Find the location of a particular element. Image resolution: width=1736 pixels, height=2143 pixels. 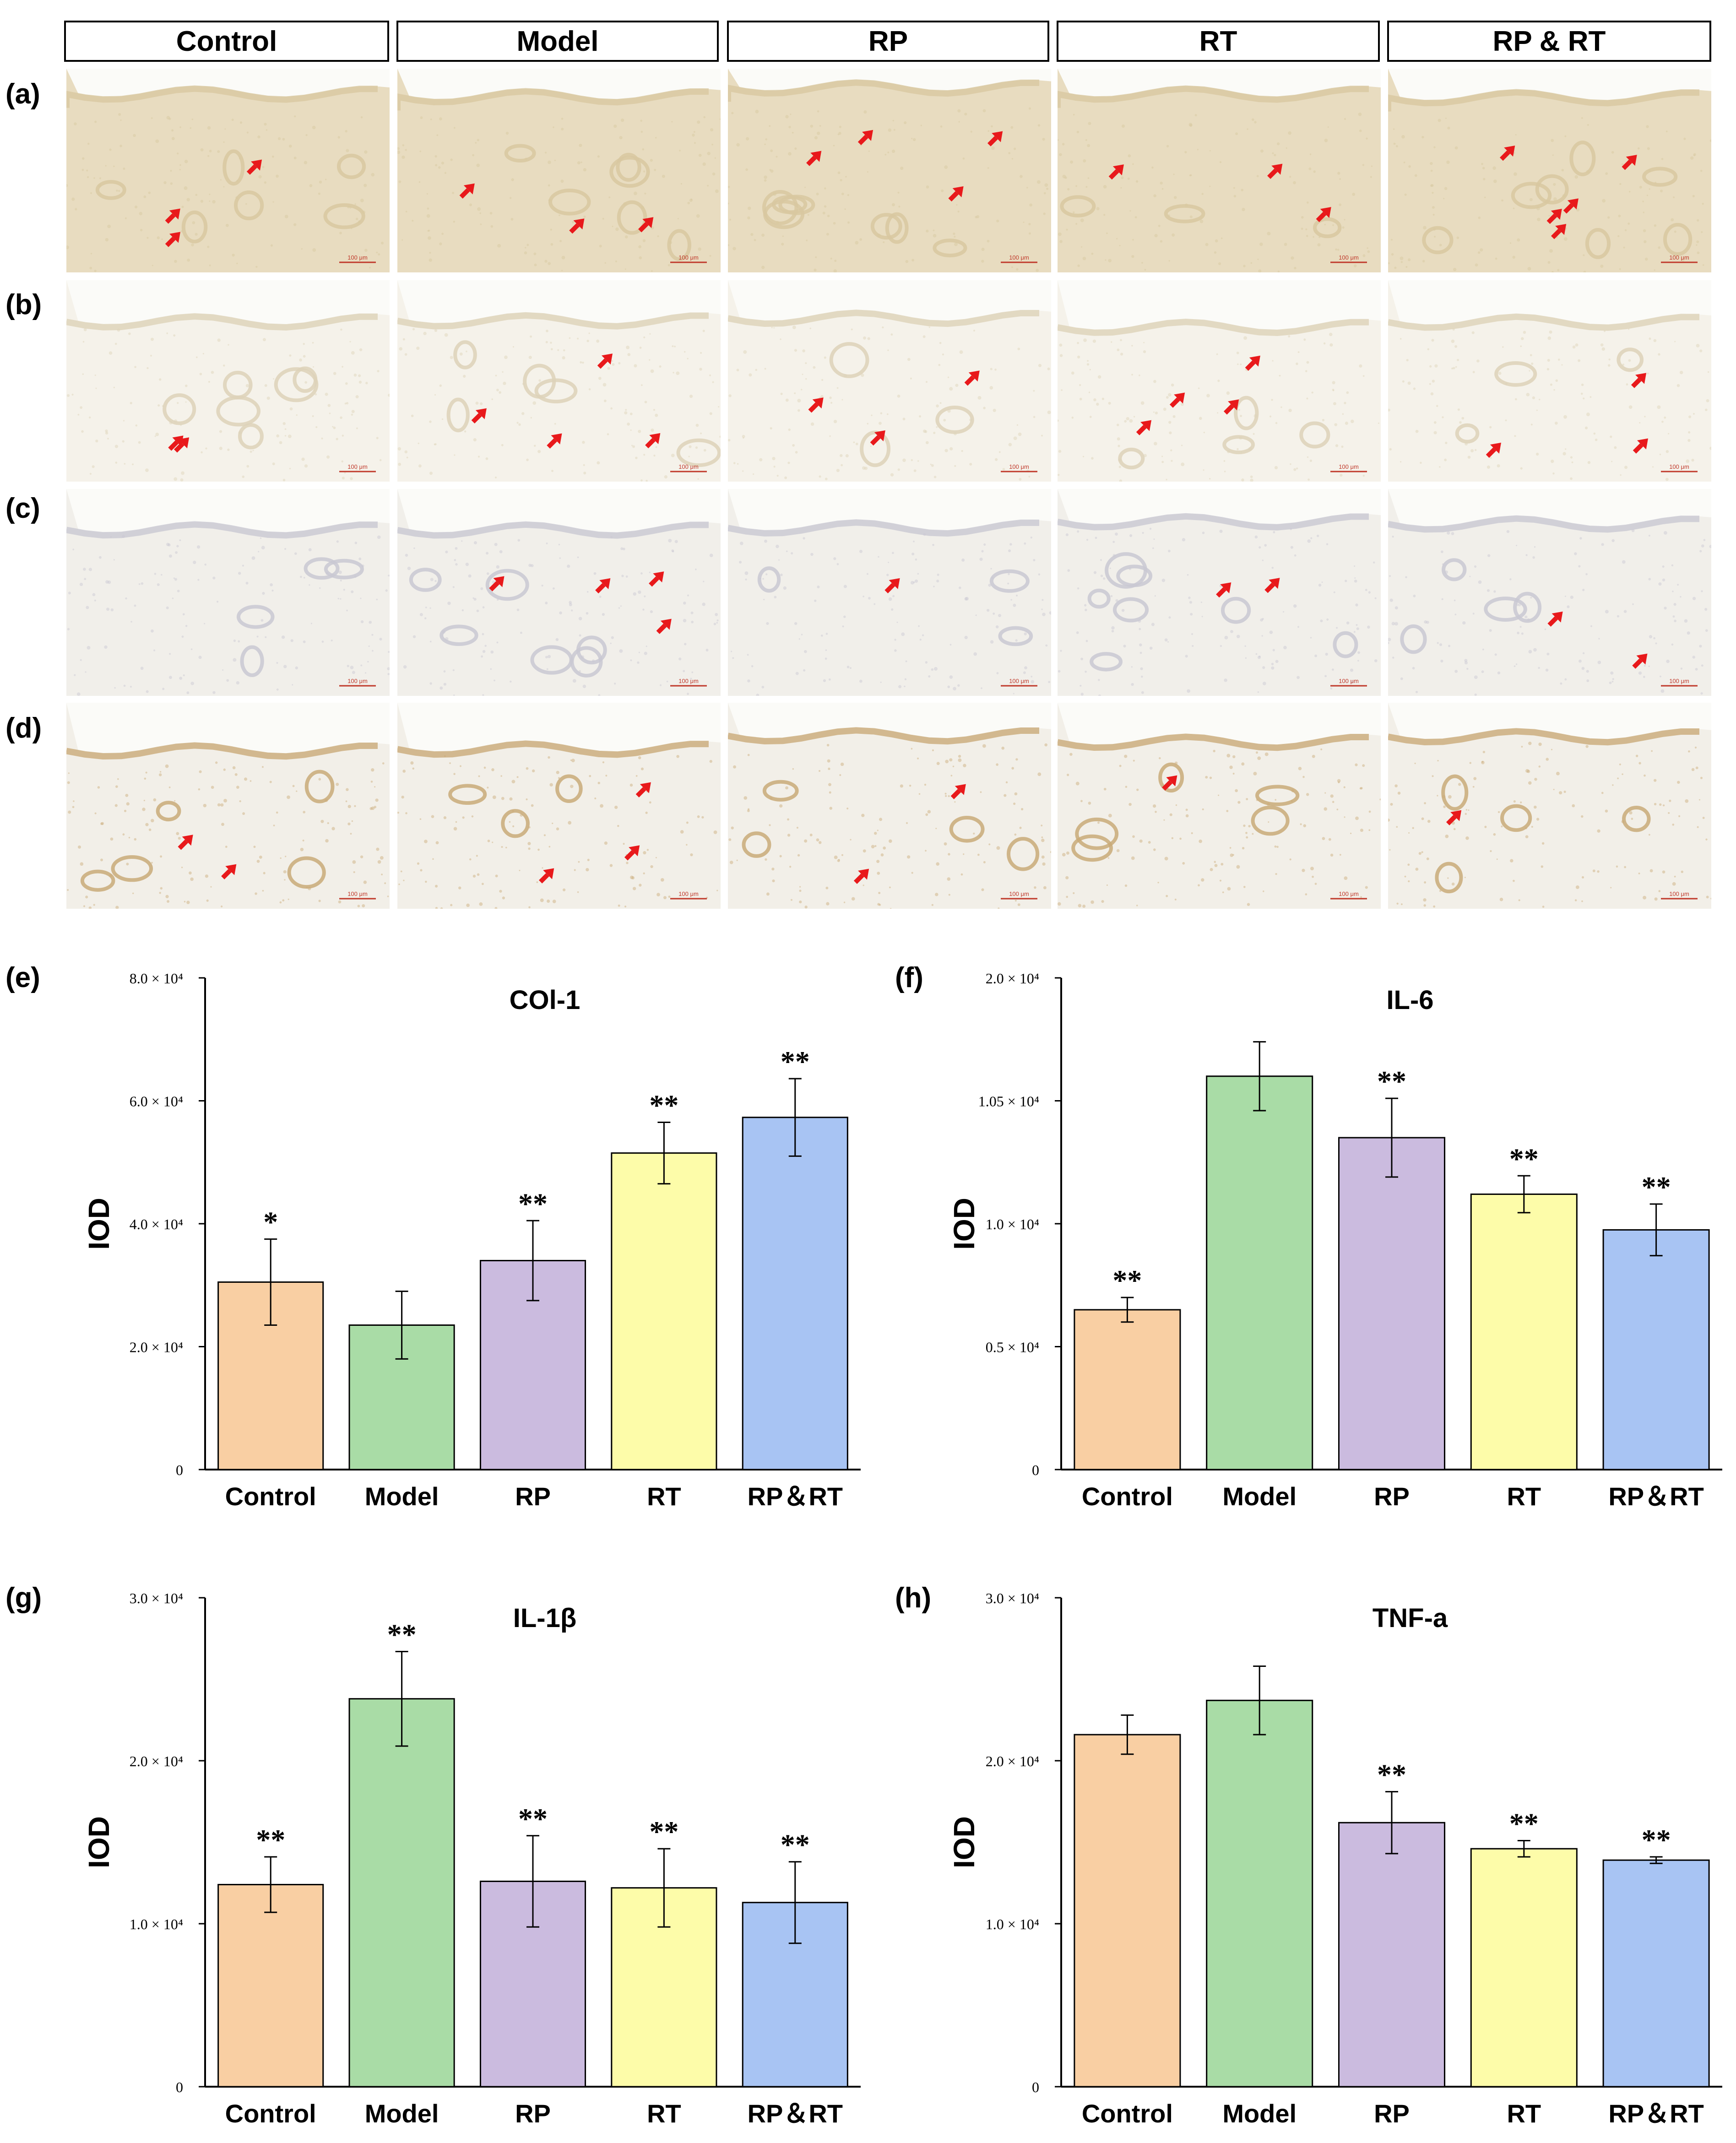

significance-mark: * is located at coordinates (271, 1222).